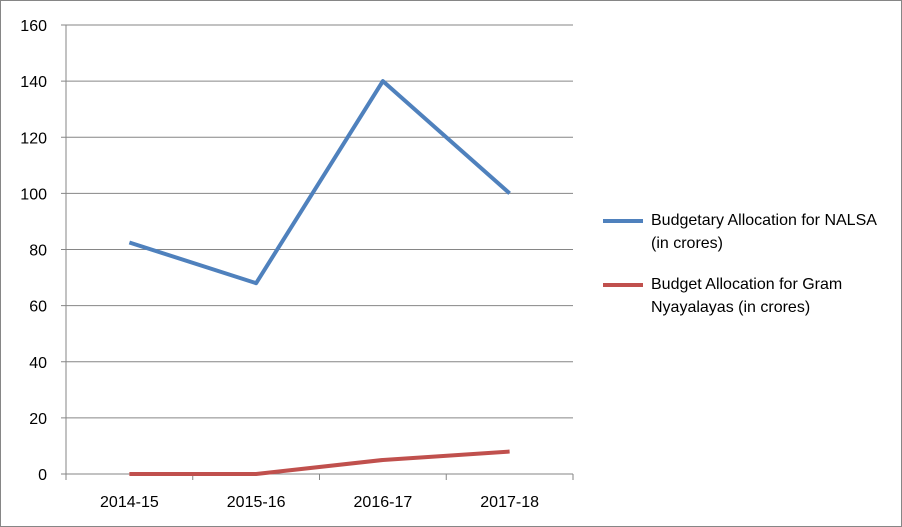 This screenshot has width=902, height=527. What do you see at coordinates (33, 194) in the screenshot?
I see `y-tick-label: 100` at bounding box center [33, 194].